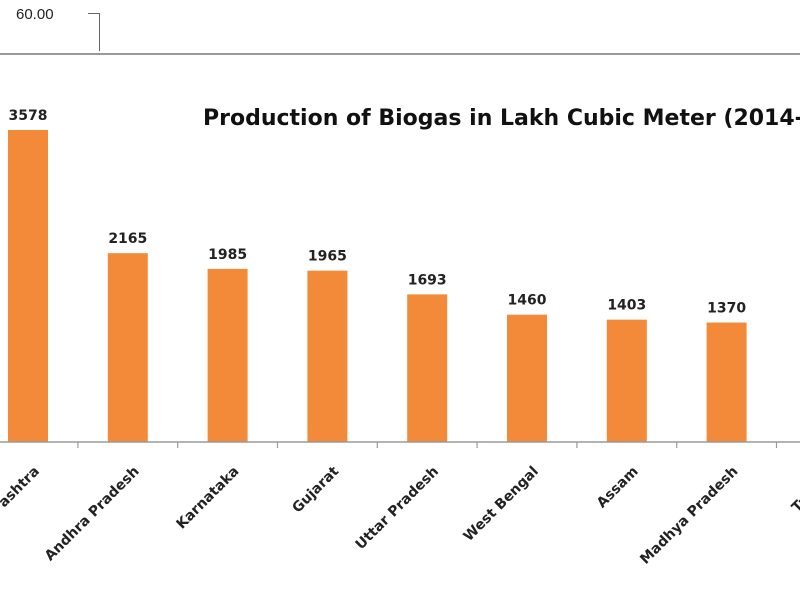 Image resolution: width=800 pixels, height=600 pixels. What do you see at coordinates (501, 504) in the screenshot?
I see `category-label: West Bengal` at bounding box center [501, 504].